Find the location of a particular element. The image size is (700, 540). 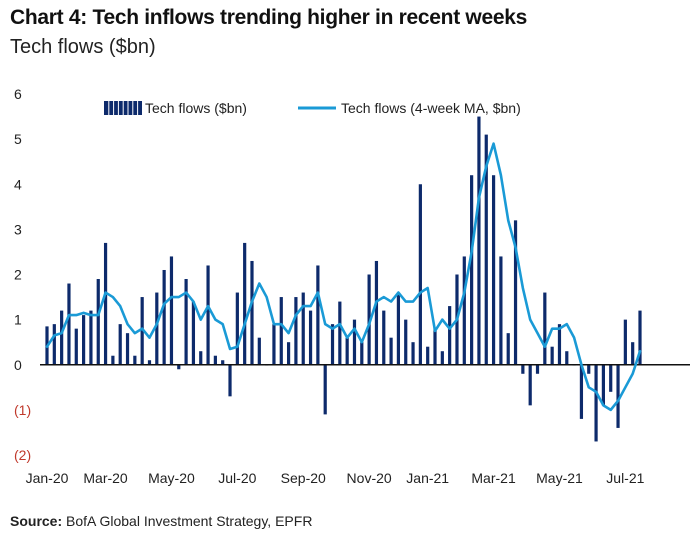

x-tick-label: May-20 is located at coordinates (171, 478).